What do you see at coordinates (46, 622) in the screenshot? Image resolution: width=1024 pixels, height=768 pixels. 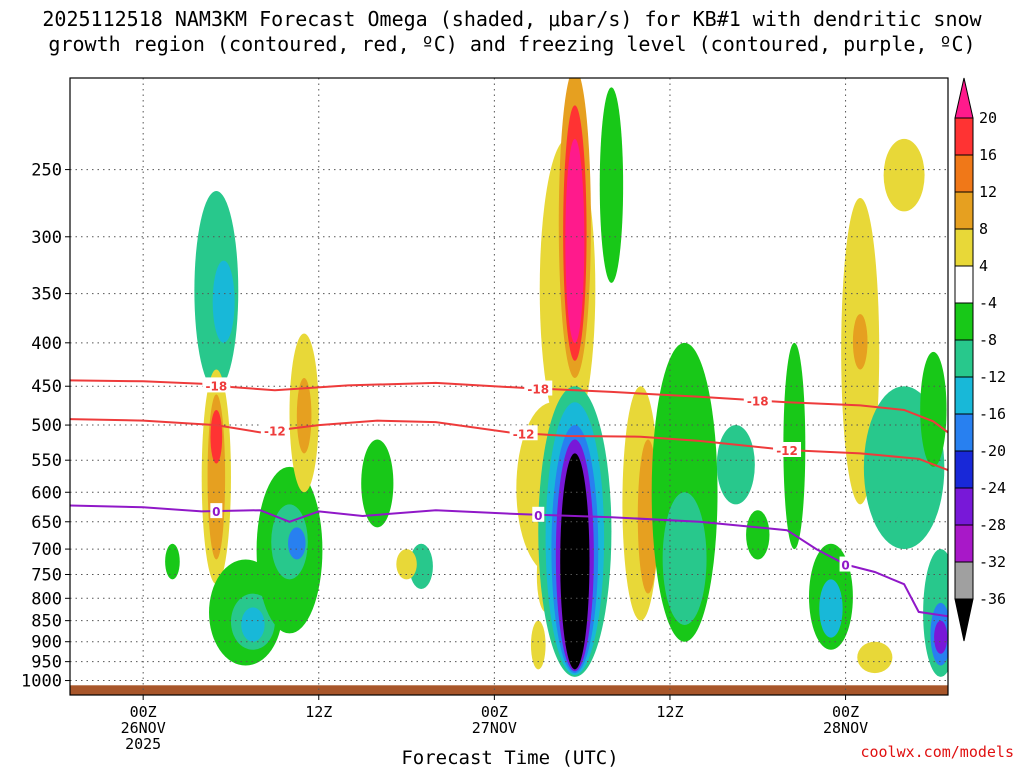 I see `y-tick-label-850: 850` at bounding box center [46, 622].